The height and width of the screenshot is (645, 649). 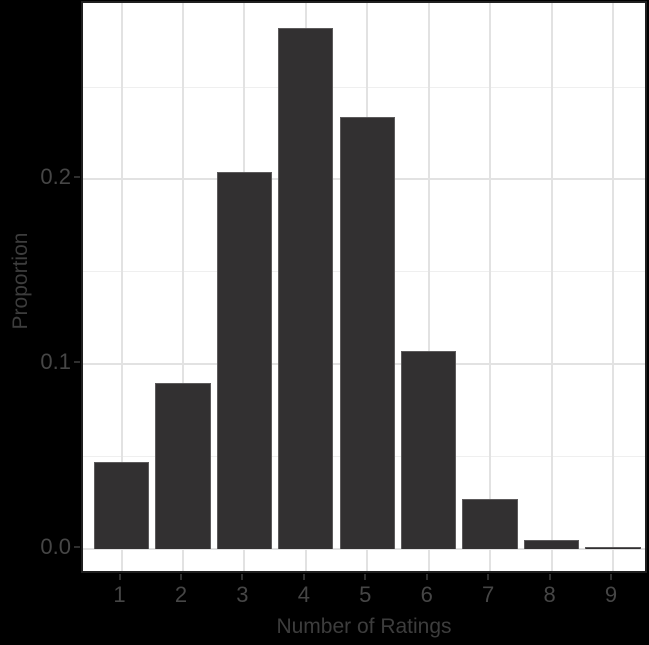 I want to click on x-tick-label-8: 8, so click(x=549, y=594).